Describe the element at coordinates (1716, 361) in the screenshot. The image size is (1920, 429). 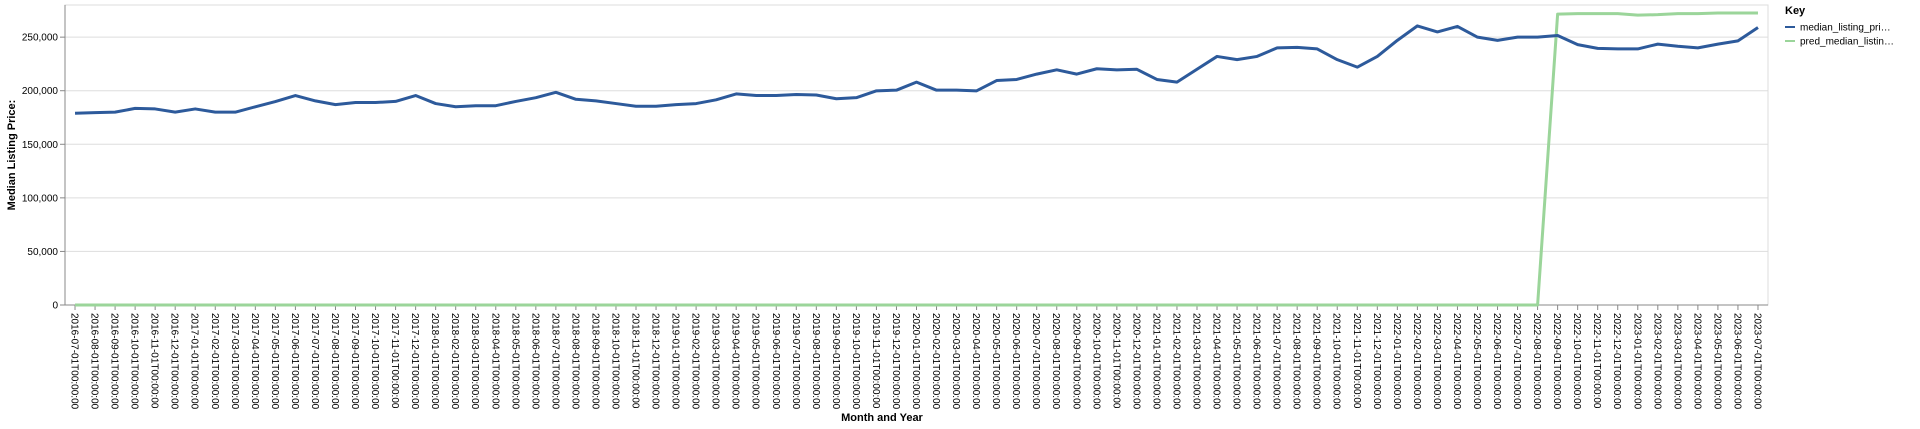
I see `x-tick-label: 2023-05-01T00:00:00` at that location.